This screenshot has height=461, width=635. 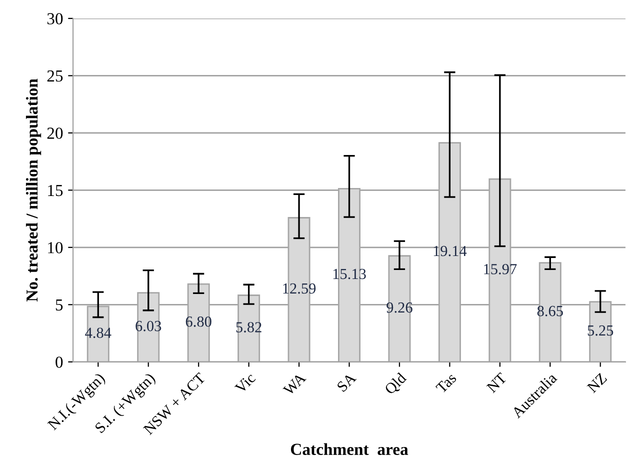 I want to click on x-tick-label: SA, so click(x=346, y=382).